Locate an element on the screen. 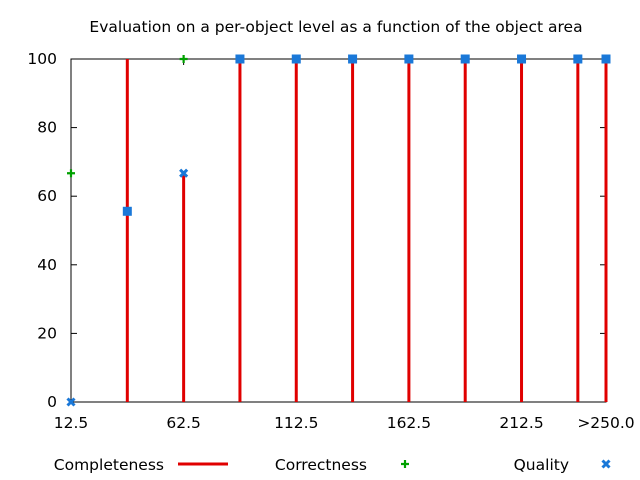  x-tick-label: 12.5 is located at coordinates (71, 423).